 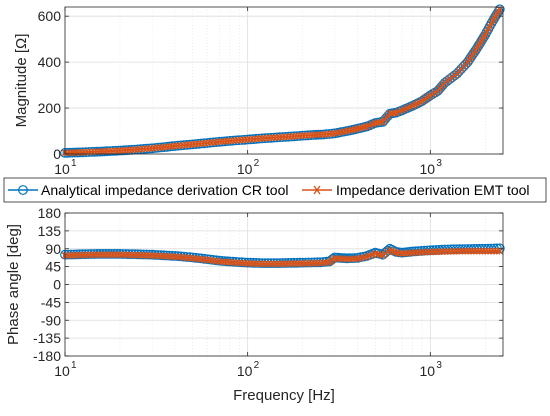 What do you see at coordinates (50, 16) in the screenshot?
I see `y-tick-label: 600` at bounding box center [50, 16].